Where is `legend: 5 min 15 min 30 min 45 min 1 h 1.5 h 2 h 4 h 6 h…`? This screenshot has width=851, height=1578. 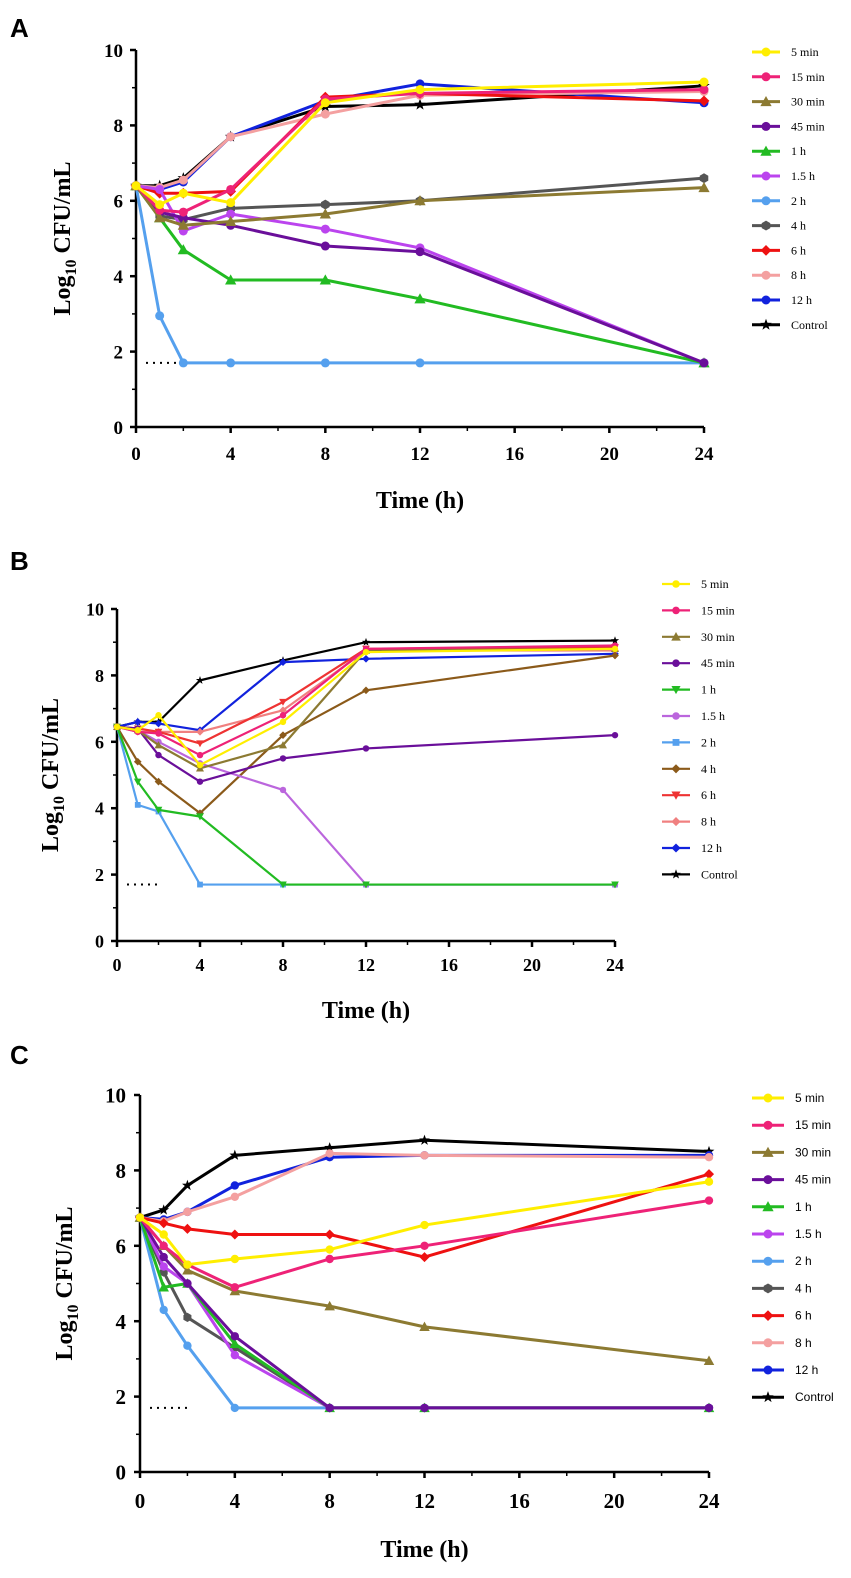
legend: 5 min 15 min 30 min 45 min 1 h 1.5 h 2 h 4 h 6 h… is located at coordinates (793, 1247).